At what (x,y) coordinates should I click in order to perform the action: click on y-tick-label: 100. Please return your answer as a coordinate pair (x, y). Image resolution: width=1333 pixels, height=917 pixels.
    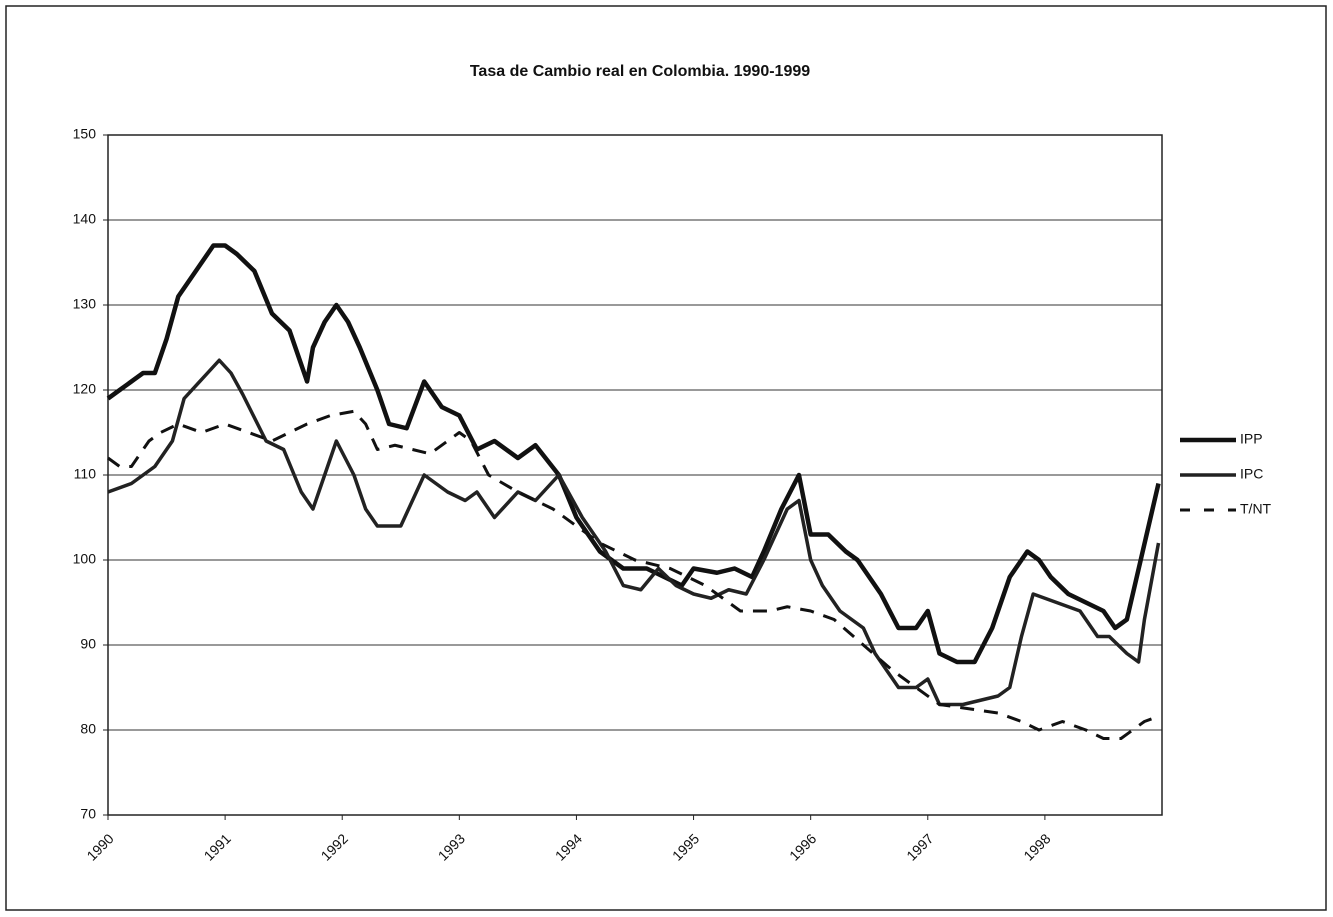
    Looking at the image, I should click on (85, 559).